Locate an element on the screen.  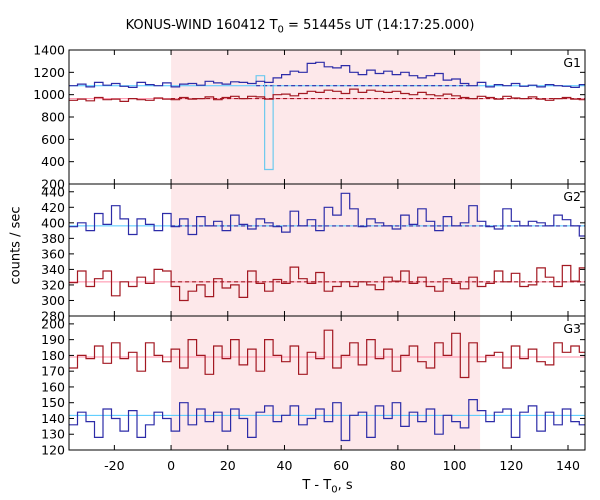
x-tick-label: 20 is located at coordinates (228, 465).